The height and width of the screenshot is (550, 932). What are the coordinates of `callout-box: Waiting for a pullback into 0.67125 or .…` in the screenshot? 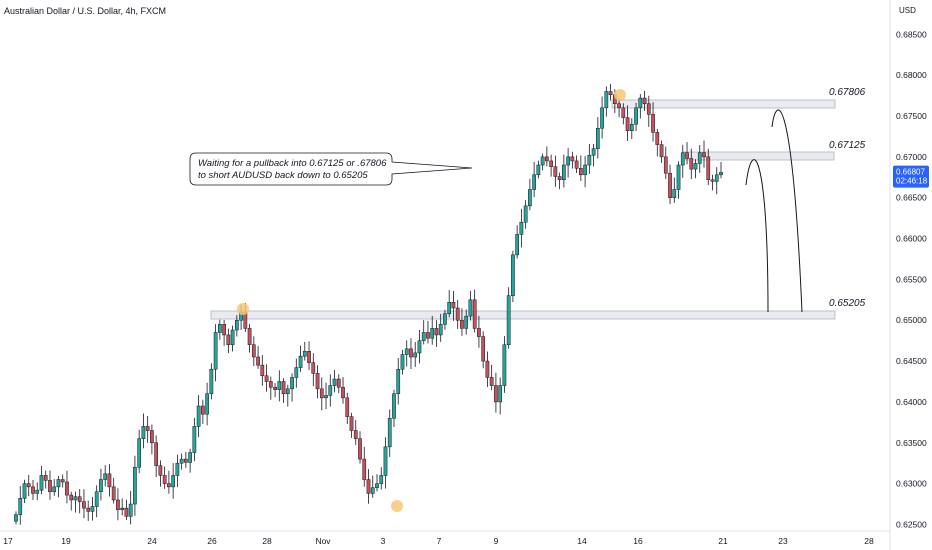 It's located at (331, 169).